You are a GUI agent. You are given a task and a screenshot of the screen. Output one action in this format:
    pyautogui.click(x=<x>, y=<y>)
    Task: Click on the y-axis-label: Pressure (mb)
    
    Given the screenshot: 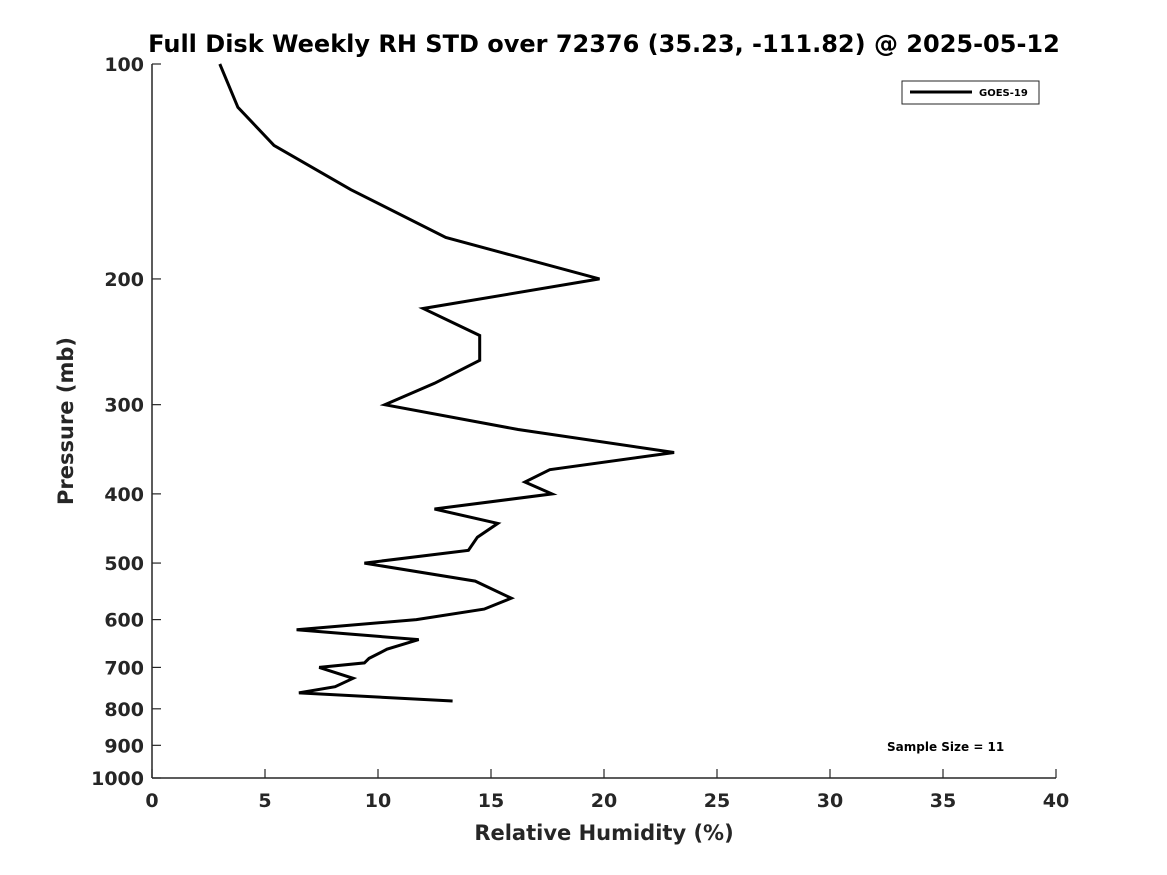 What is the action you would take?
    pyautogui.click(x=66, y=421)
    